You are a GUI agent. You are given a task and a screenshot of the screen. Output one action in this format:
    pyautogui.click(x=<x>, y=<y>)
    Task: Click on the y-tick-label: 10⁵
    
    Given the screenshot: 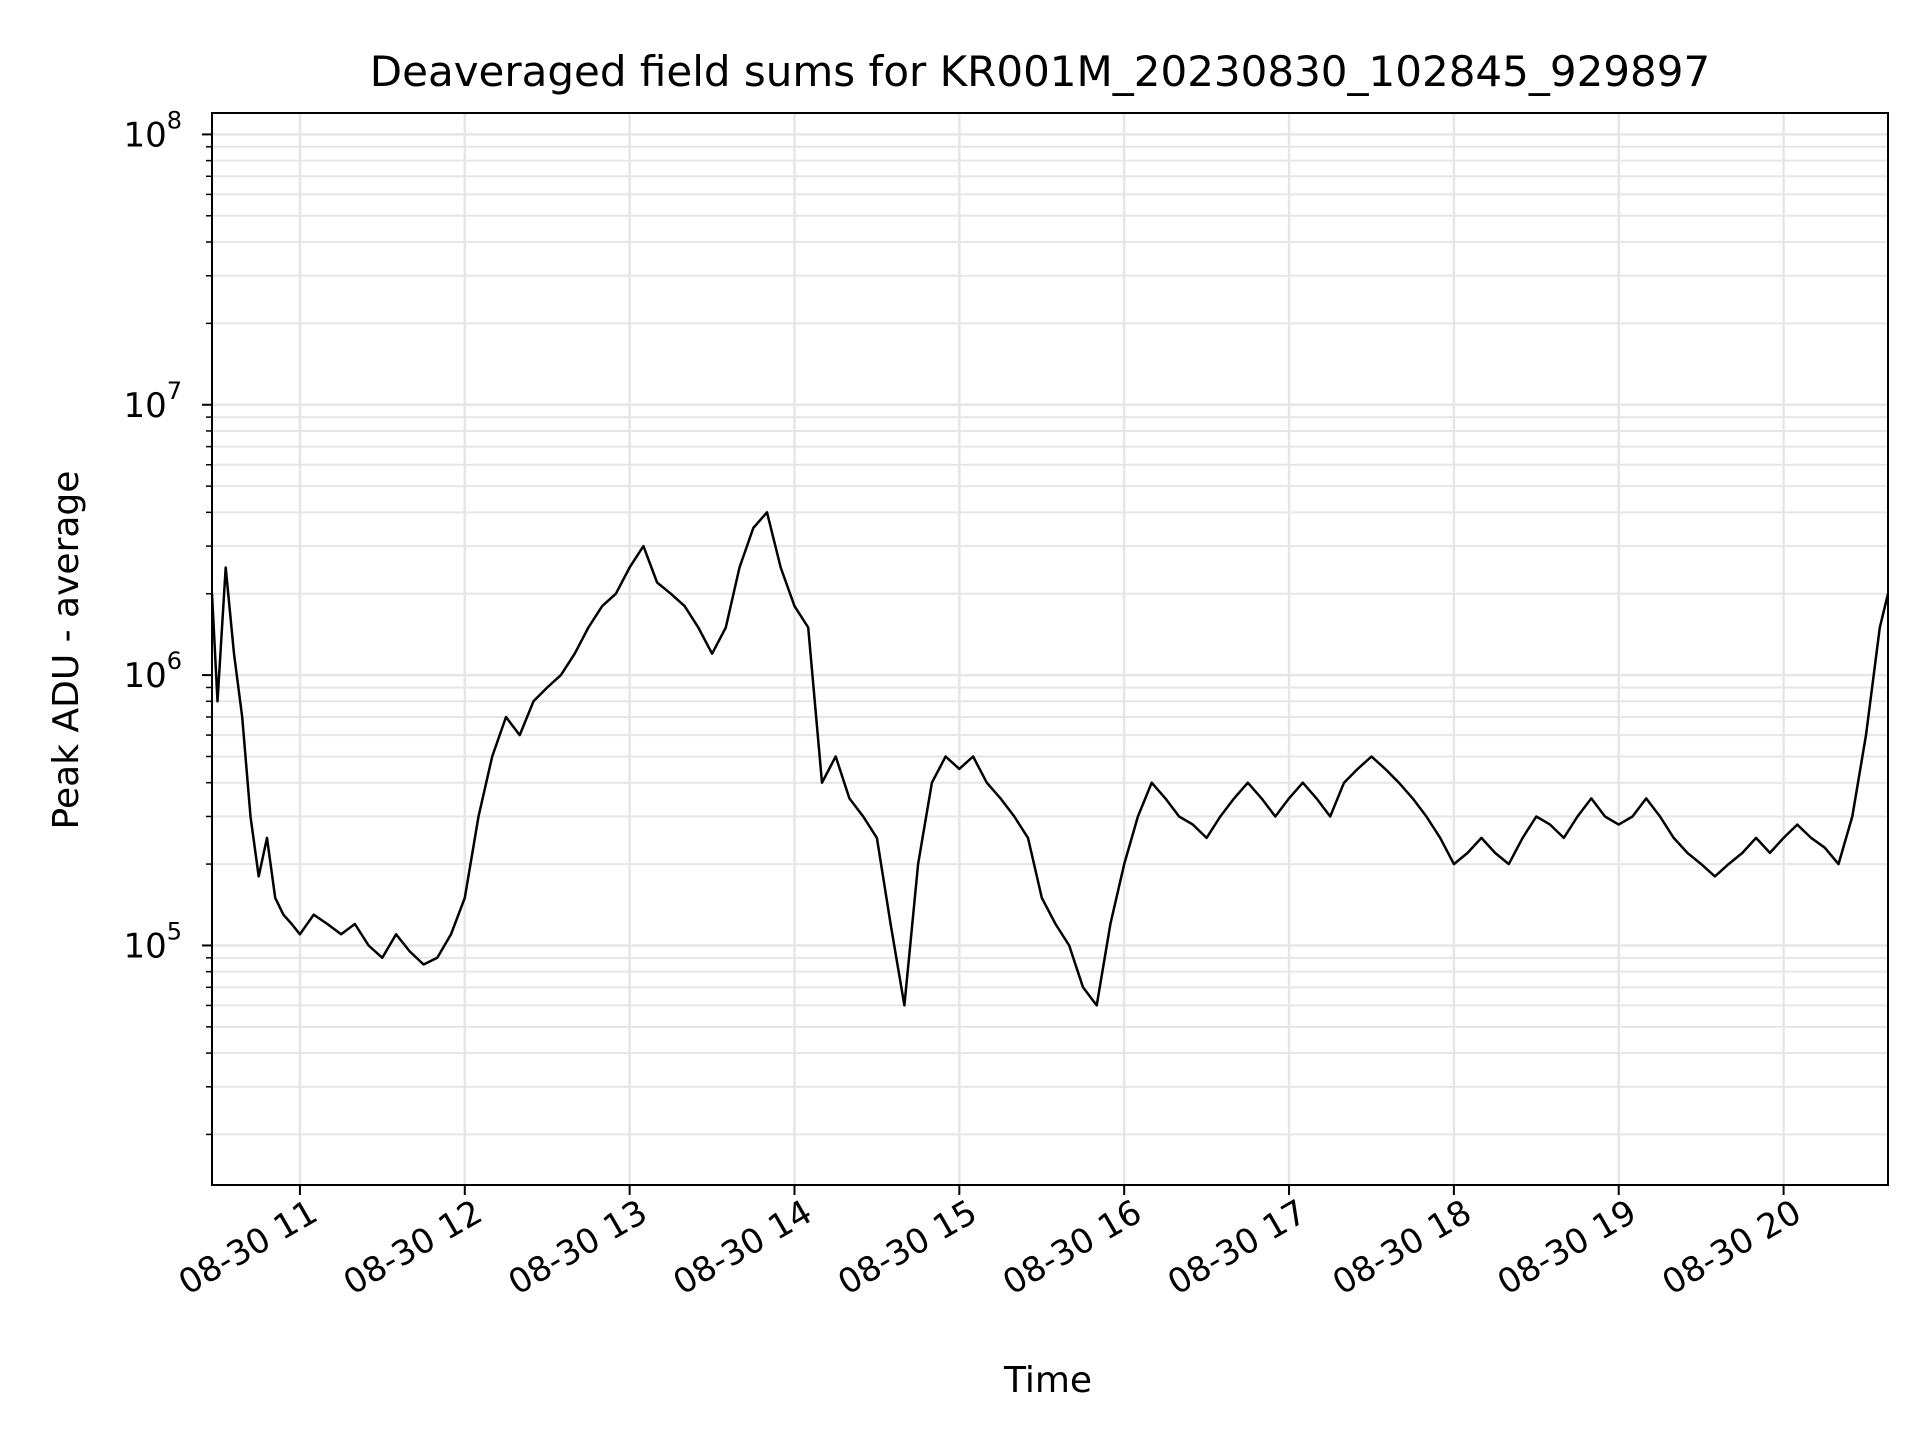 What is the action you would take?
    pyautogui.click(x=152, y=941)
    